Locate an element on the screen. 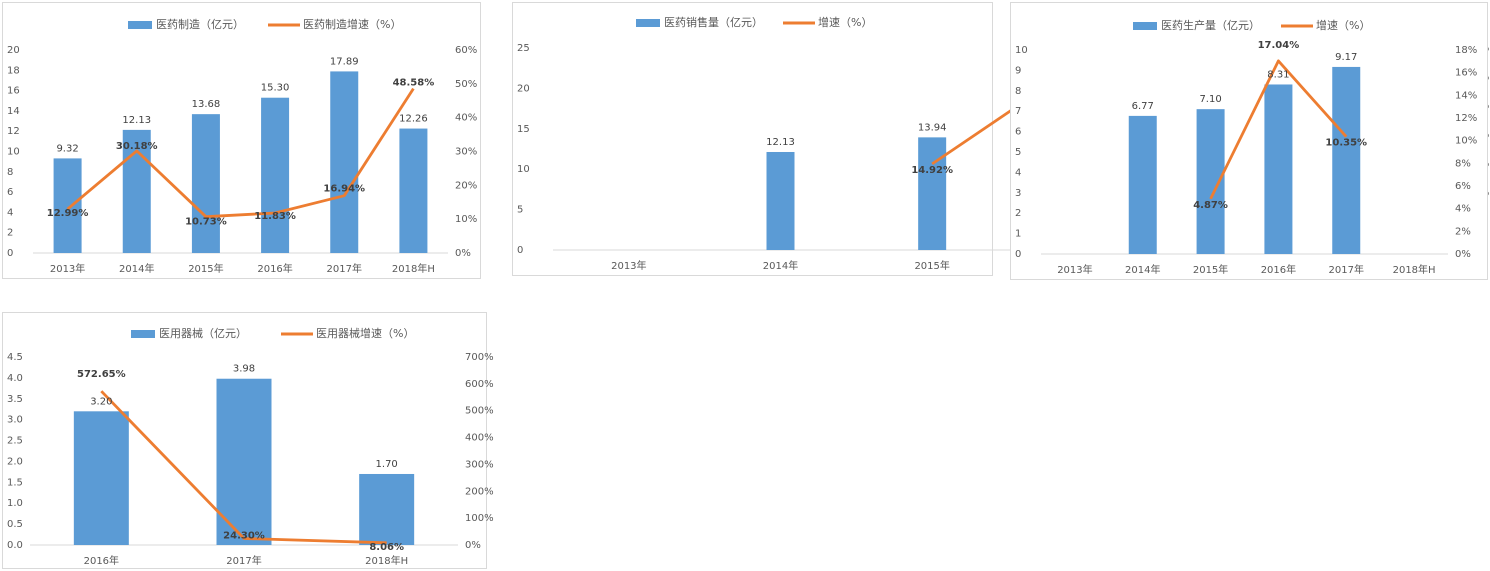 This screenshot has width=1490, height=571. y-left-tick-label: 8 is located at coordinates (1018, 91).